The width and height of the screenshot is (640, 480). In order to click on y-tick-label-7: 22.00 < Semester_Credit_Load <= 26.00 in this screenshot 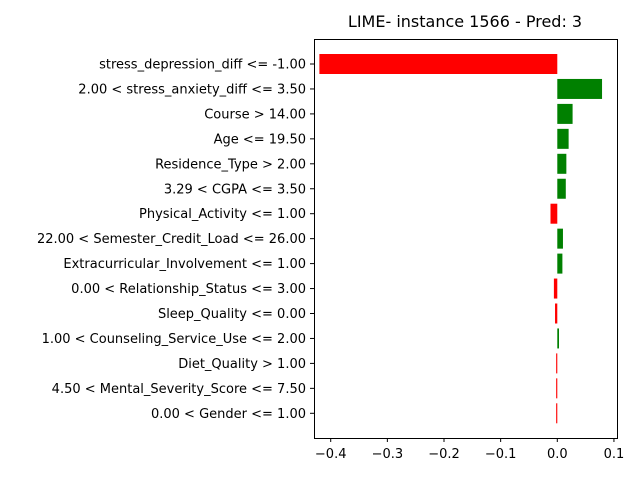, I will do `click(171, 239)`.